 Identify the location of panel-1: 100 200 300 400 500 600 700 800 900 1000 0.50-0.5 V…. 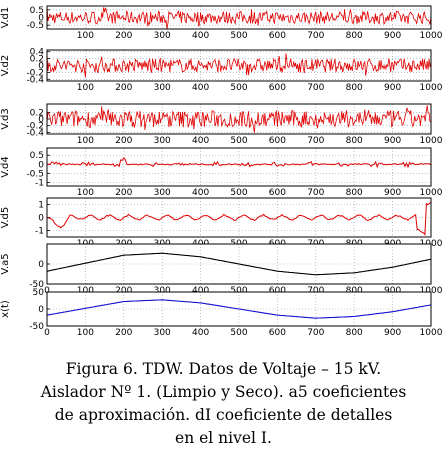
(221, 23).